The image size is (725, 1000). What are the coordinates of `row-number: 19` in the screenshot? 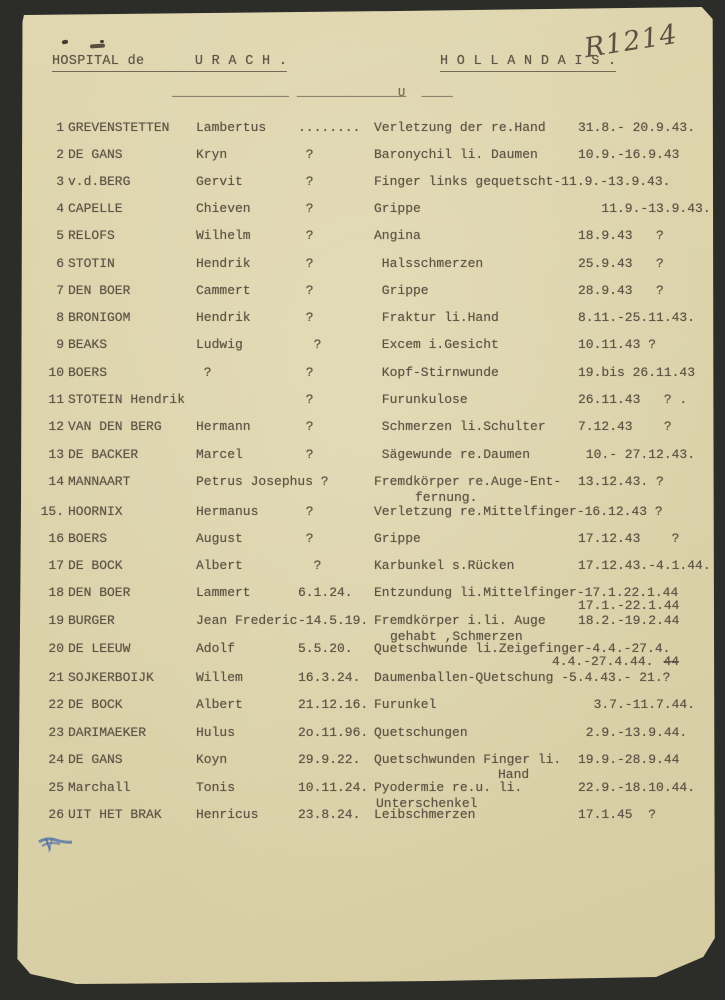 It's located at (56, 620).